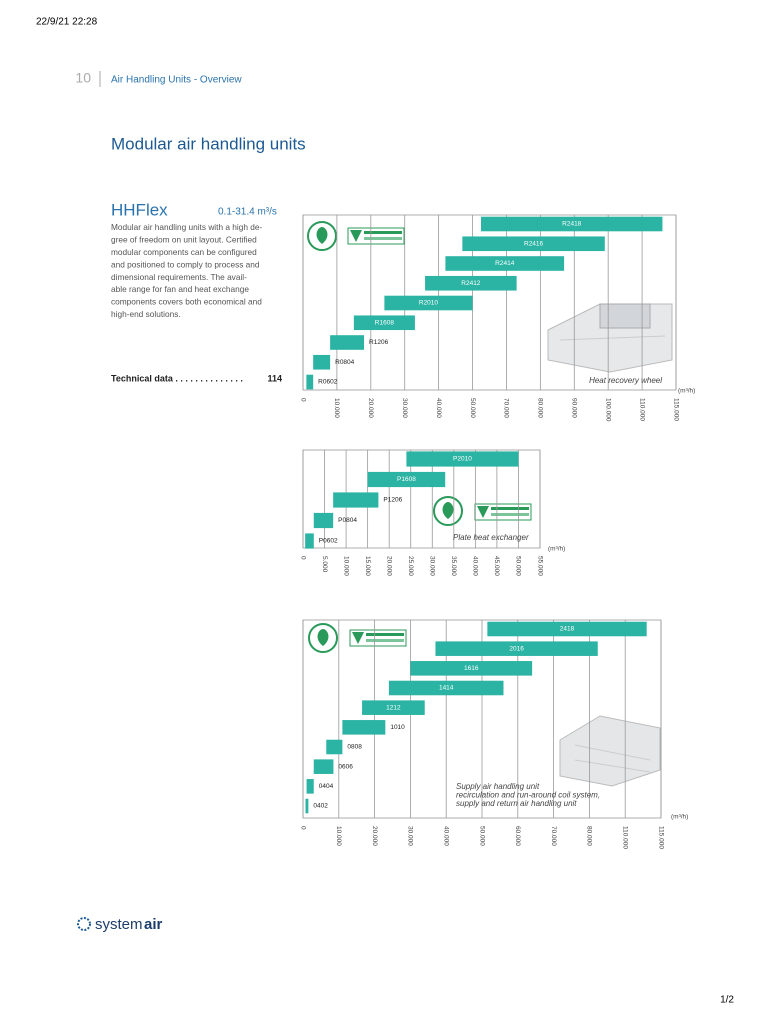 Image resolution: width=768 pixels, height=1024 pixels. Describe the element at coordinates (139, 209) in the screenshot. I see `product-name: HHFlex` at that location.